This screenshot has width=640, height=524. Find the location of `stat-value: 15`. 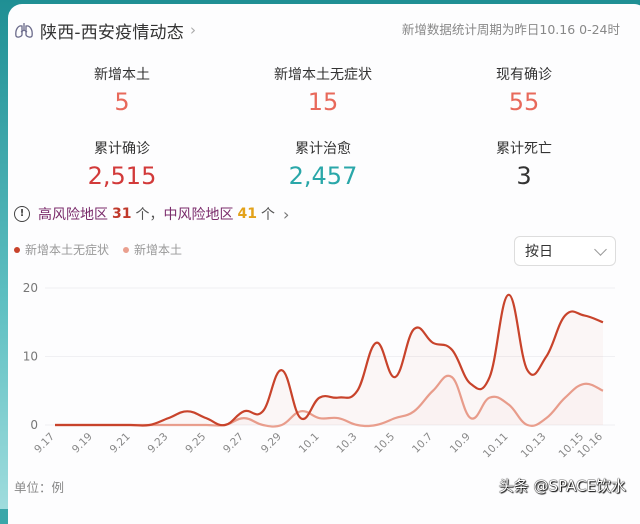

stat-value: 15 is located at coordinates (323, 102).